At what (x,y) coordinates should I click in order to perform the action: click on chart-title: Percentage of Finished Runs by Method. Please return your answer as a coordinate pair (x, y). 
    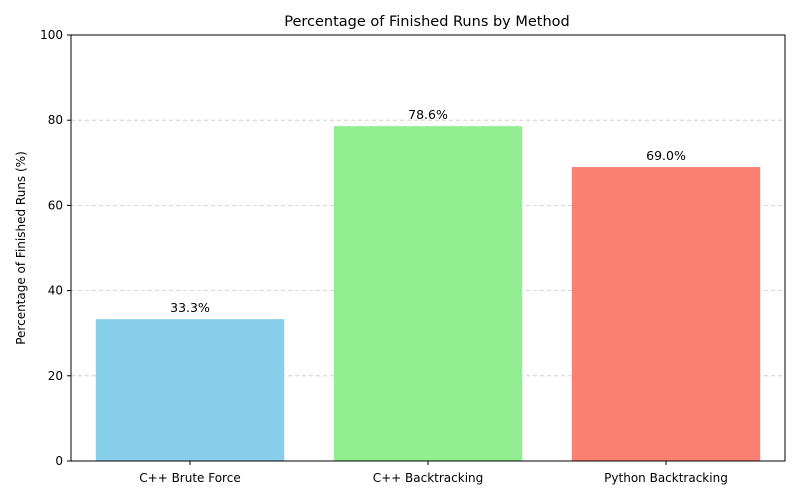
    Looking at the image, I should click on (427, 22).